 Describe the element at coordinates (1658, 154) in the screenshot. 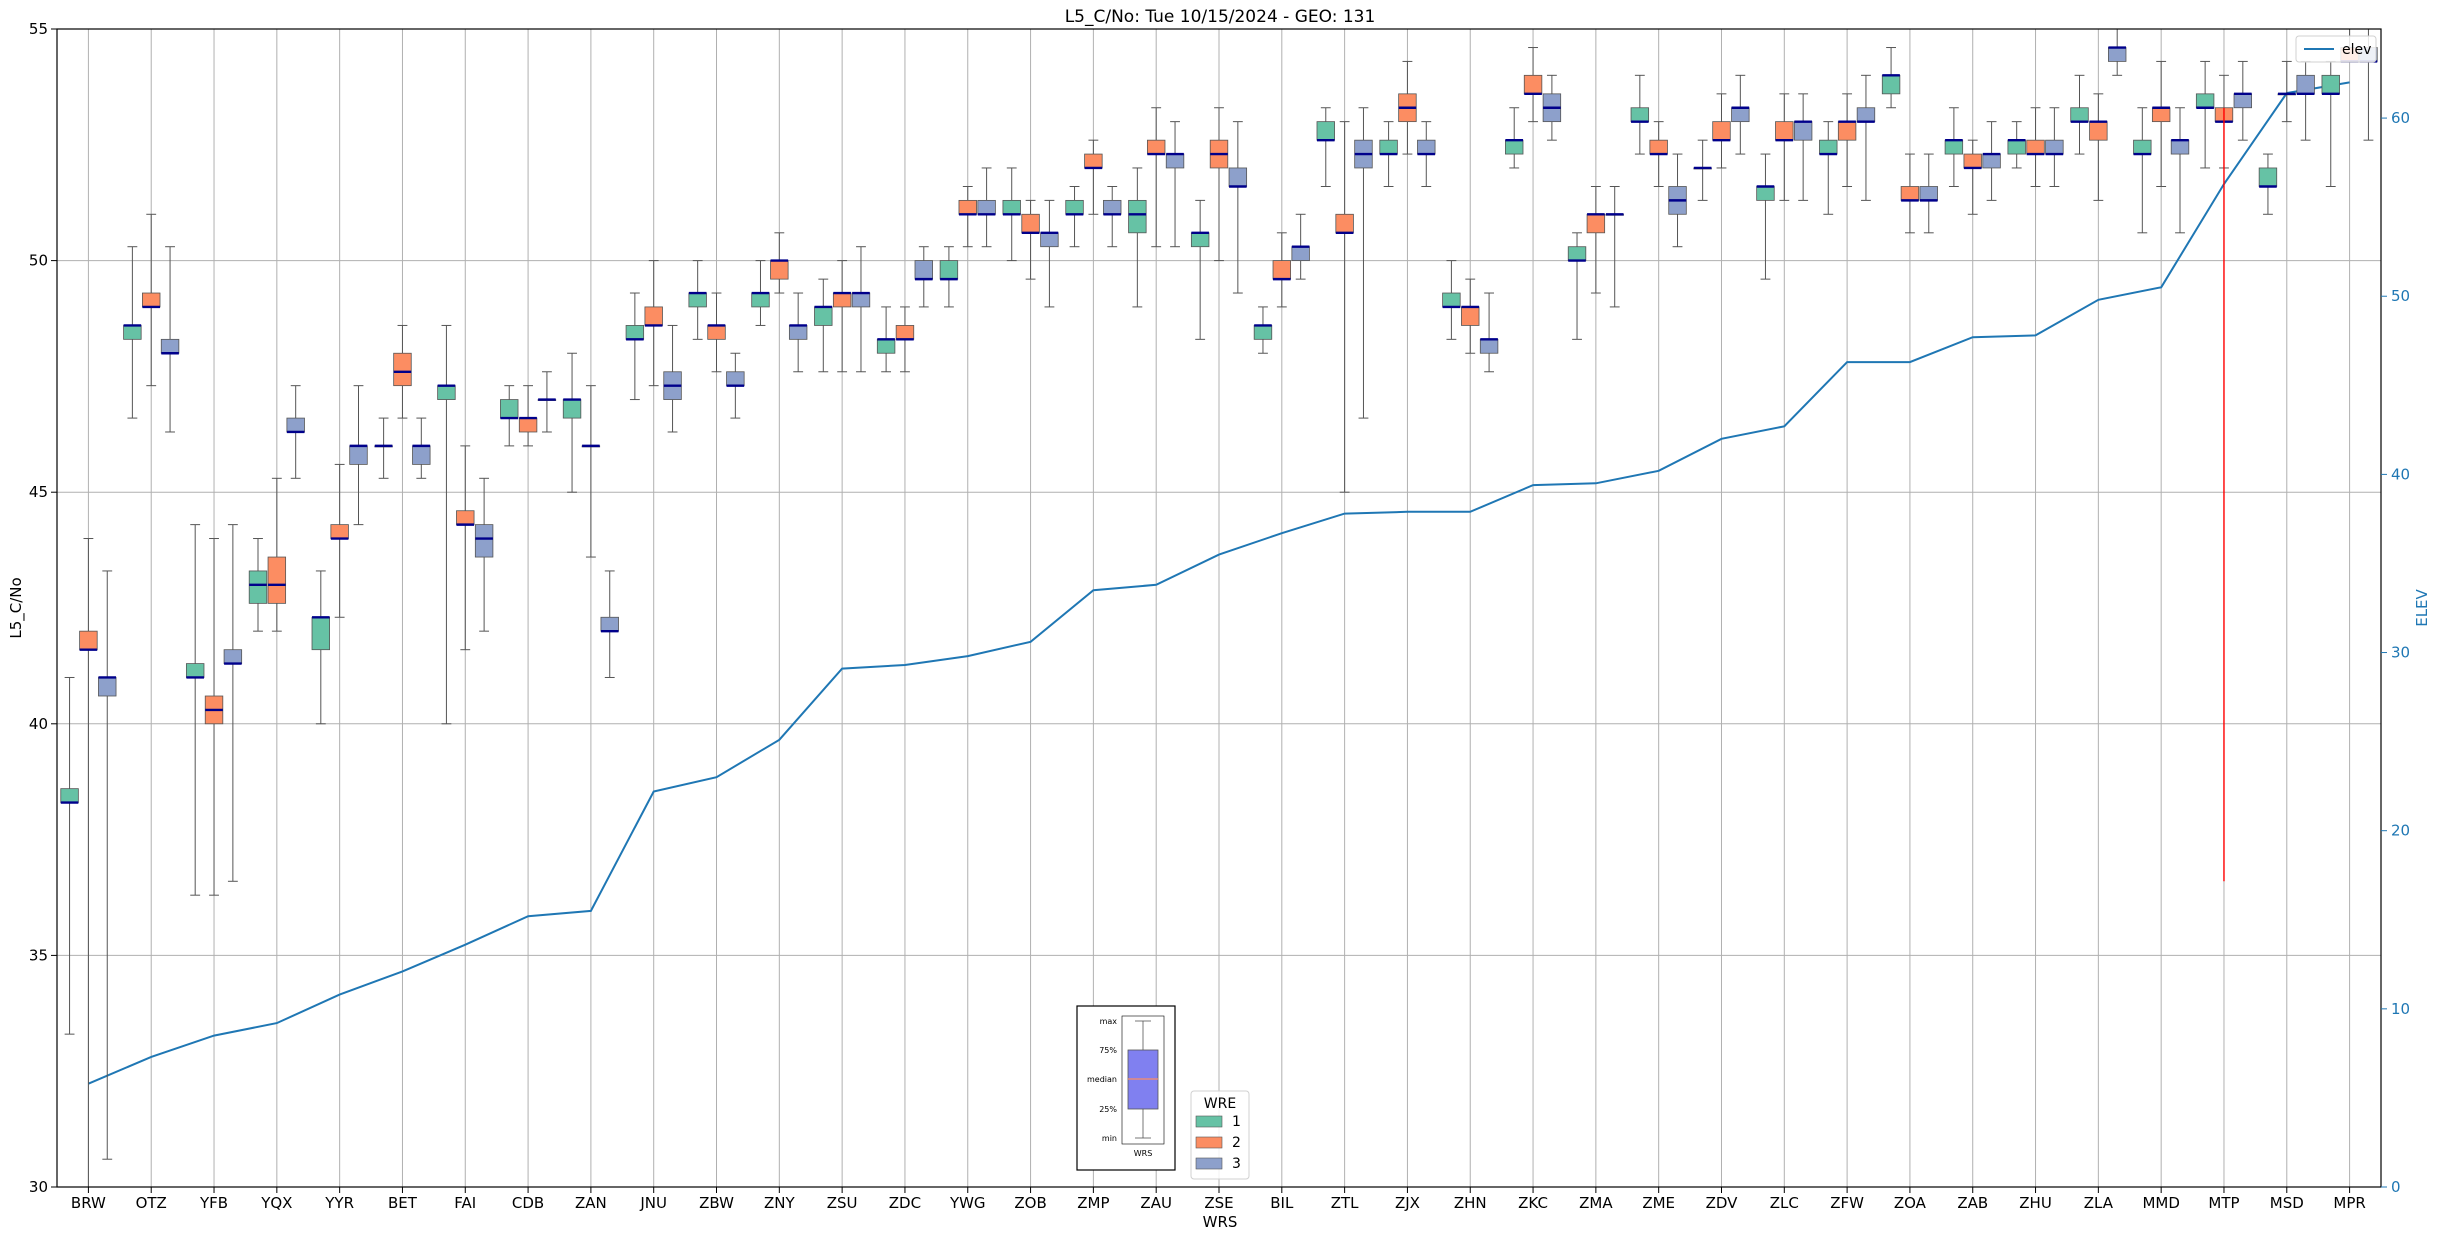

I see `box-ZME-wre2` at that location.